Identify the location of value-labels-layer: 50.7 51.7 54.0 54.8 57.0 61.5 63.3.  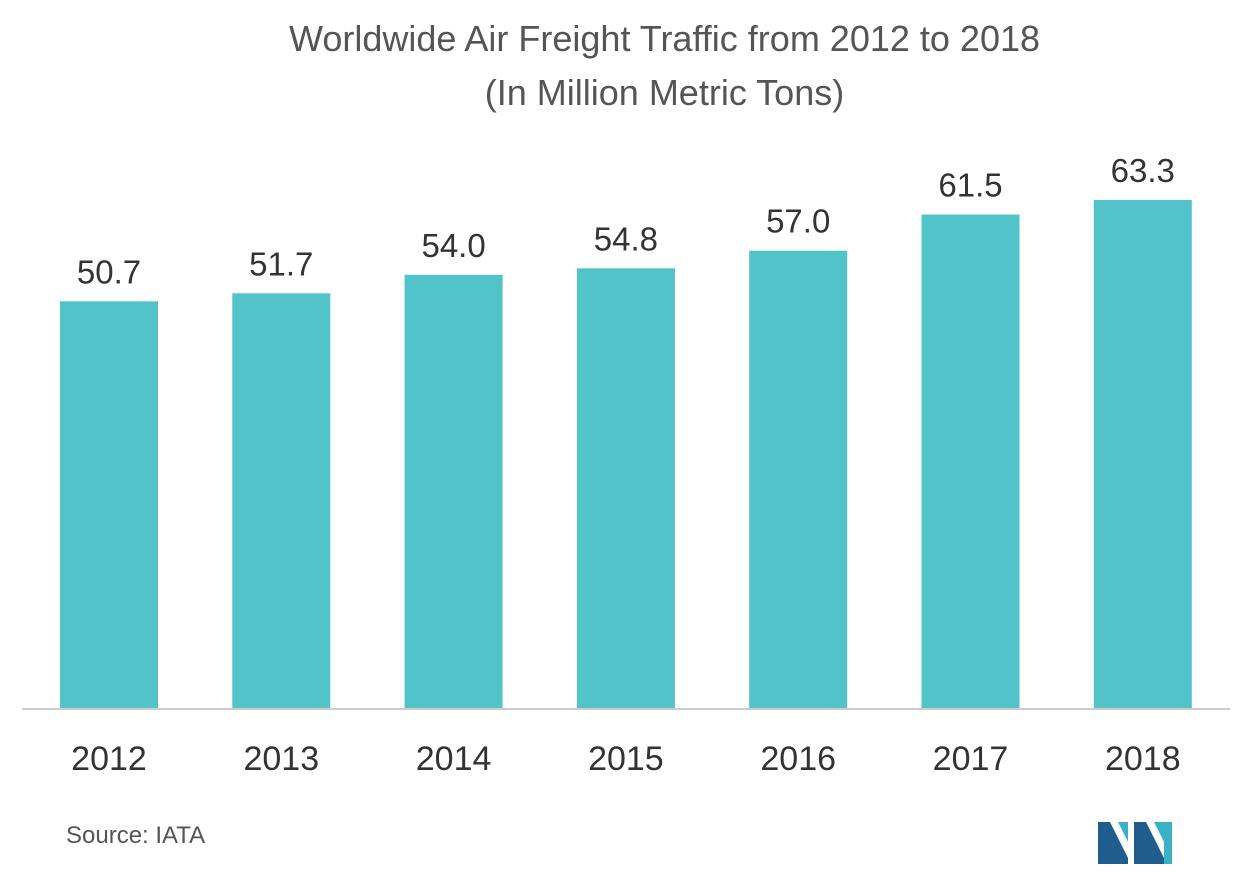
(626, 221).